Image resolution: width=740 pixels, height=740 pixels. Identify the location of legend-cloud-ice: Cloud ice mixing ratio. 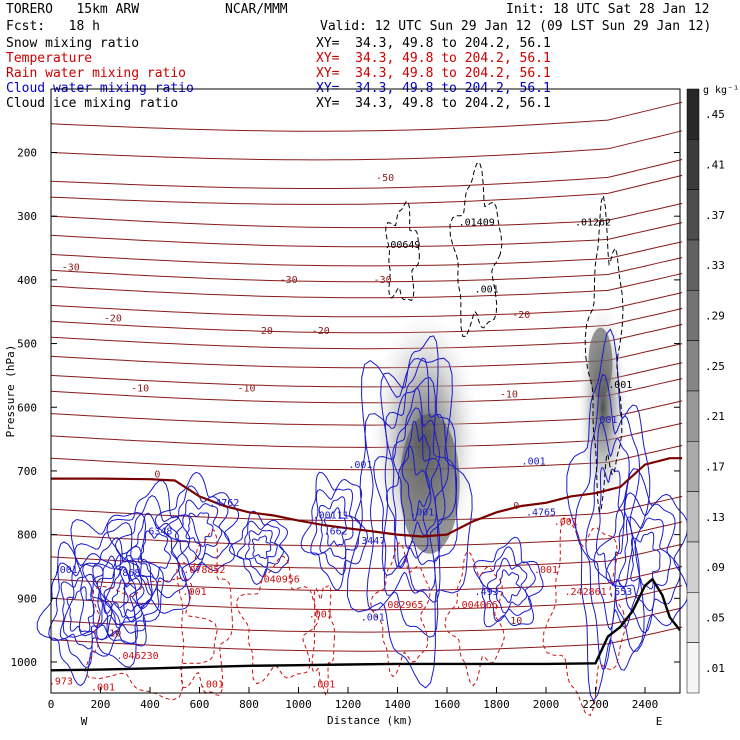
(92, 103).